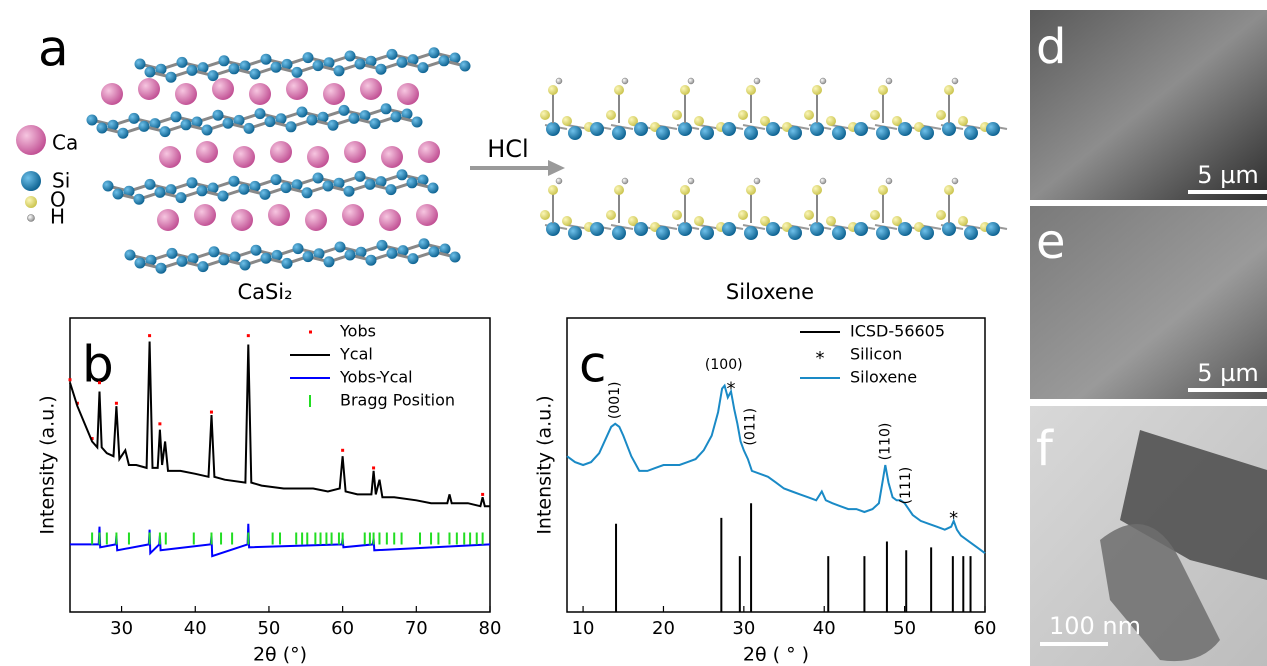 The width and height of the screenshot is (1267, 666). What do you see at coordinates (342, 331) in the screenshot?
I see `legend-entry: Yobs` at bounding box center [342, 331].